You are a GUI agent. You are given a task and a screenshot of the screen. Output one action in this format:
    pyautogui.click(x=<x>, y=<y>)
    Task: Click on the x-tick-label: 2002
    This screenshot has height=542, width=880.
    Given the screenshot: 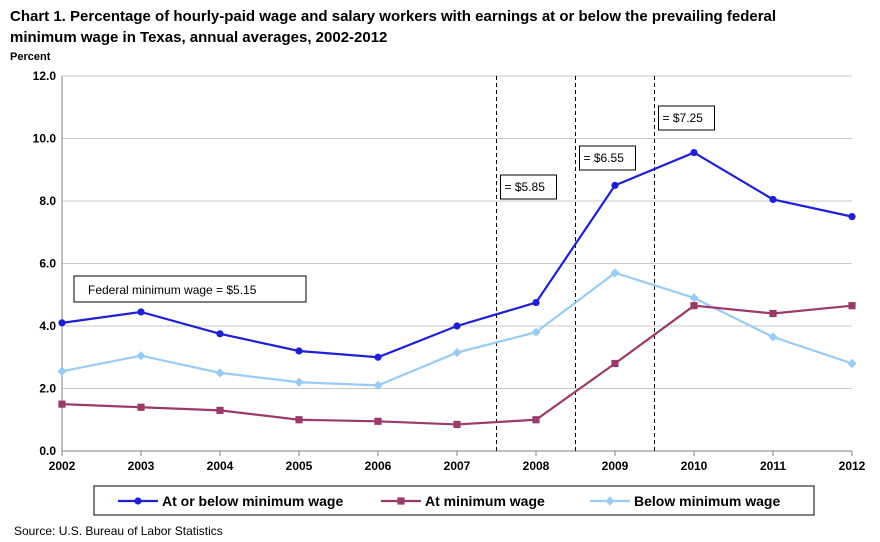 What is the action you would take?
    pyautogui.click(x=62, y=466)
    